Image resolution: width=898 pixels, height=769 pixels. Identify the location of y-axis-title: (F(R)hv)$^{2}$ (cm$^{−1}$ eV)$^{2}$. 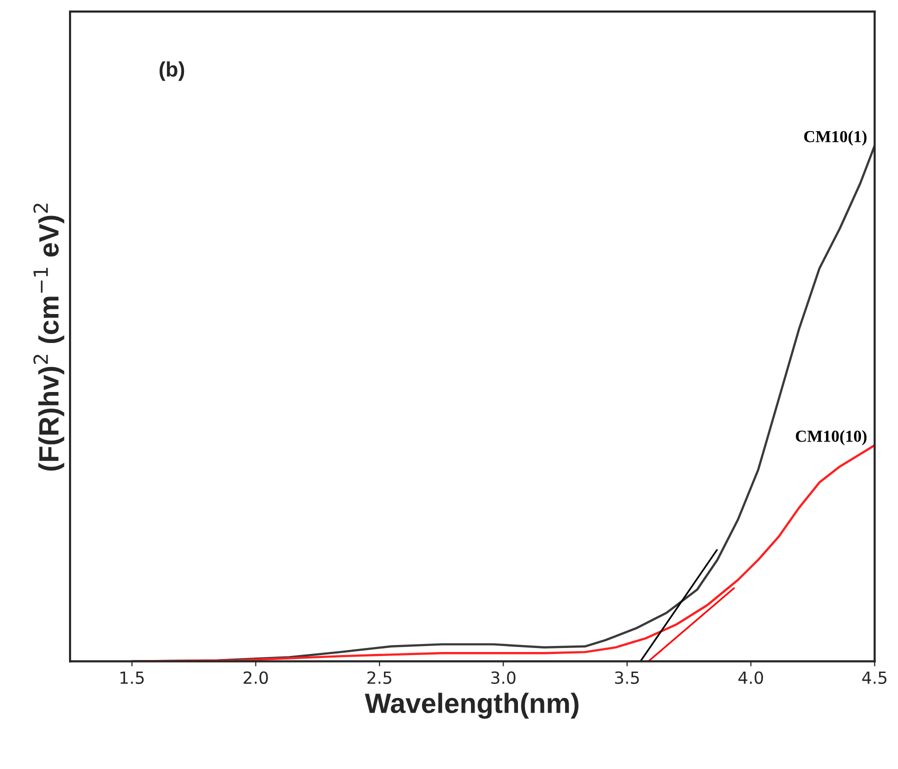
(48, 337).